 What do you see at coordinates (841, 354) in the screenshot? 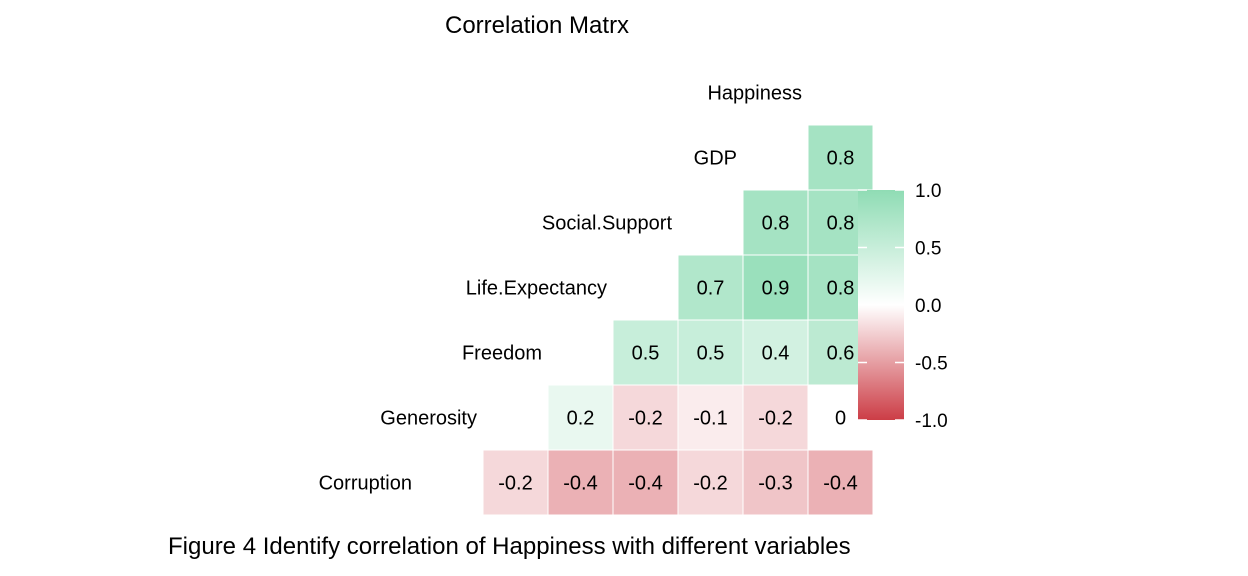
I see `cell-value-label: 0.6` at bounding box center [841, 354].